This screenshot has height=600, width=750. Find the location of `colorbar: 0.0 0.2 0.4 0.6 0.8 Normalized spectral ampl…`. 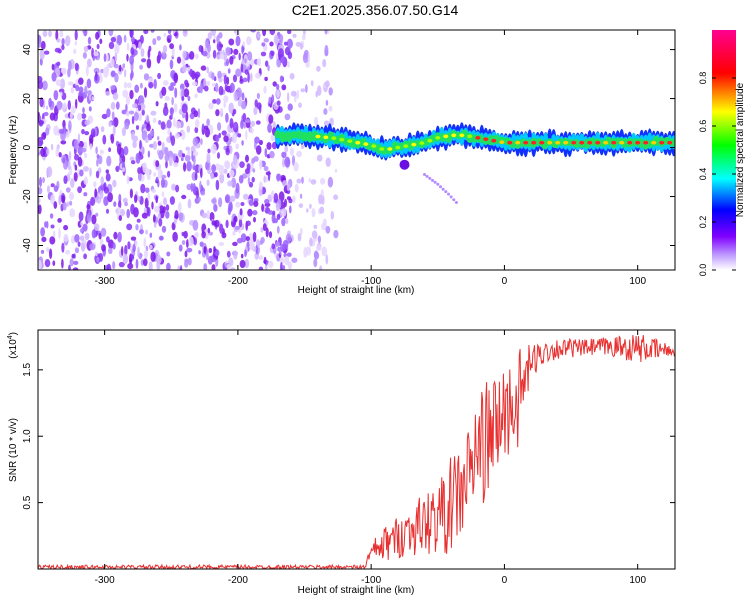

colorbar: 0.0 0.2 0.4 0.6 0.8 Normalized spectral ampl… is located at coordinates (722, 153).